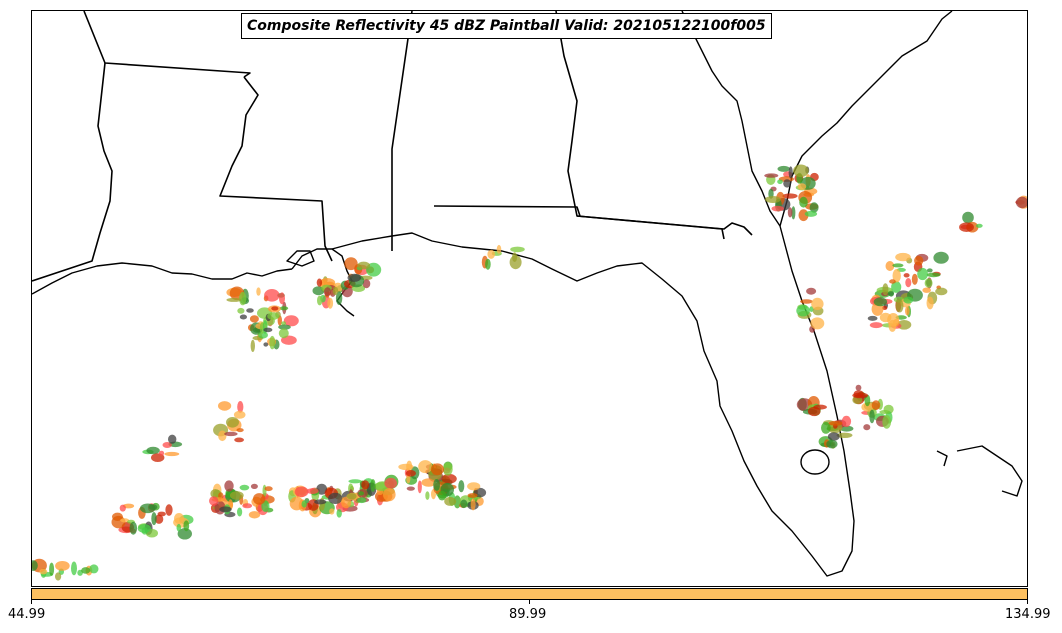 The image size is (1062, 633). Describe the element at coordinates (27, 614) in the screenshot. I see `colorbar-tick-label: 44.99` at that location.